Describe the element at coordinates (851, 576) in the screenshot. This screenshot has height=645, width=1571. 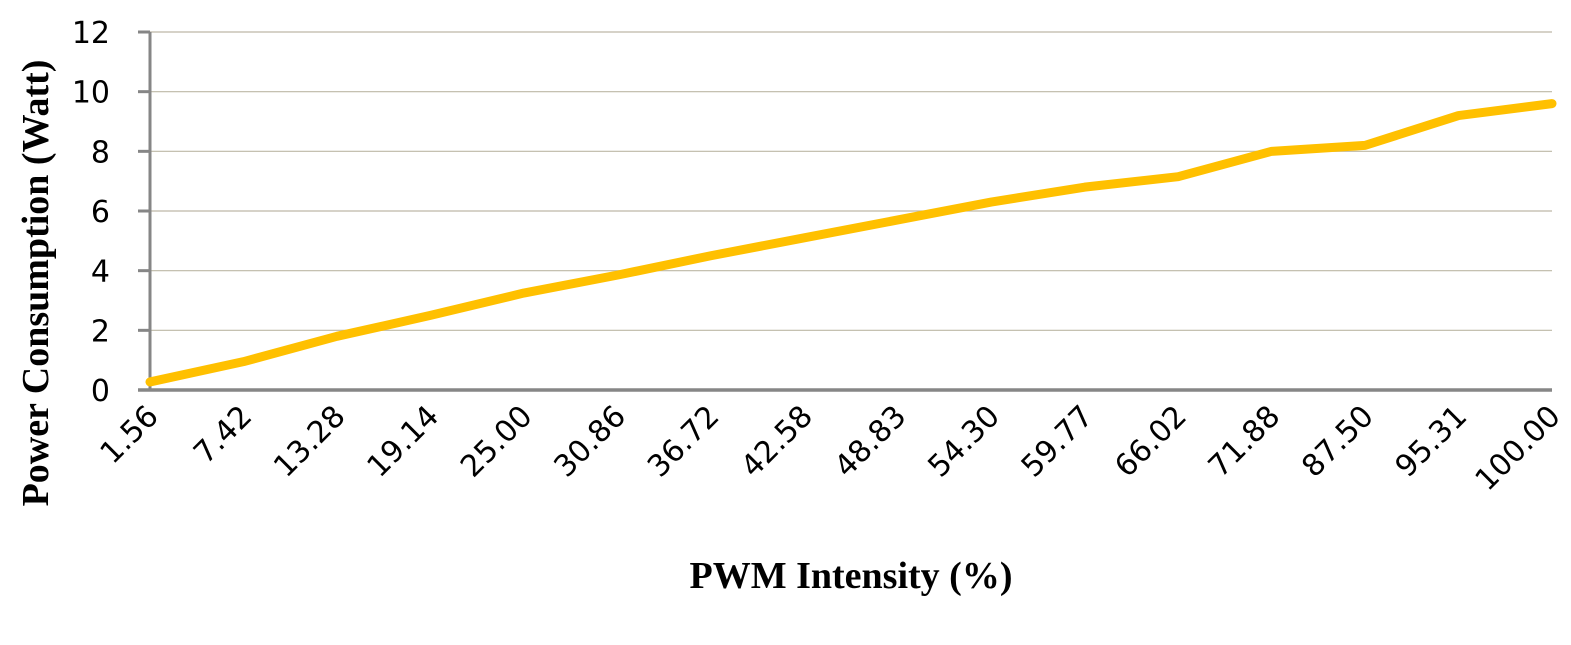
I see `x-axis-title: PWM Intensity (%)` at that location.